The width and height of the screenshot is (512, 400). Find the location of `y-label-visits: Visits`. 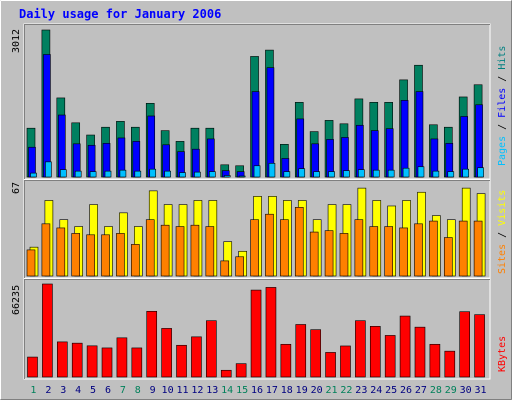

y-label-visits: Visits is located at coordinates (502, 208).